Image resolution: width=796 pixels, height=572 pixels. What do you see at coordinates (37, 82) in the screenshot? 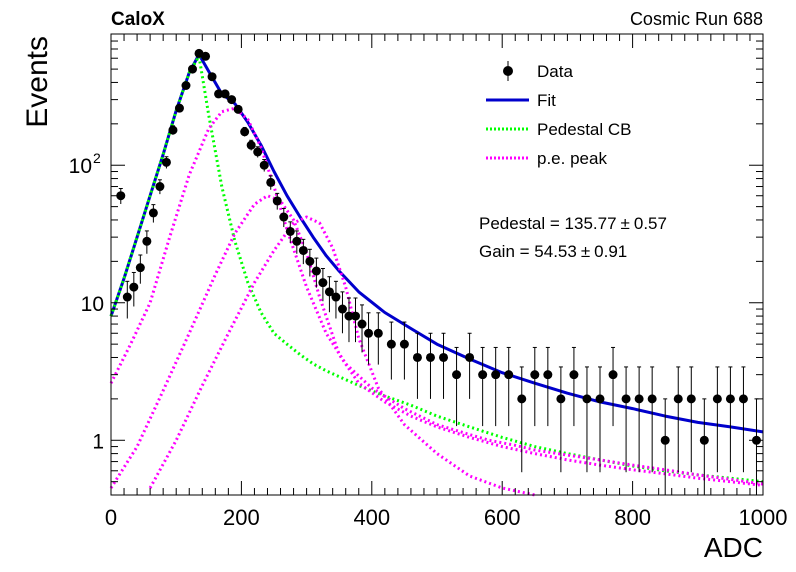
I see `y-axis-label: Events` at bounding box center [37, 82].